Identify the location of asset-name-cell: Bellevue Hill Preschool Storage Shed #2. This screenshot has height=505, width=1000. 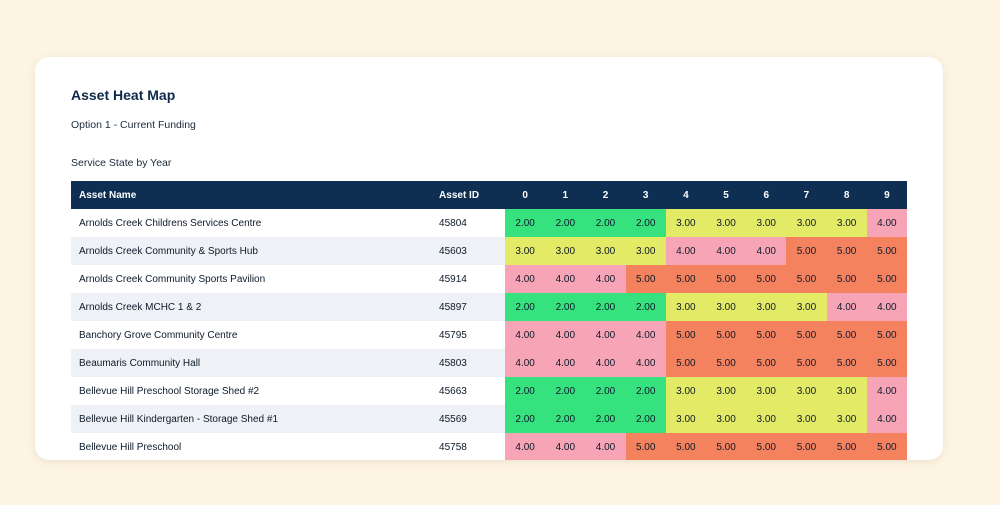
(169, 391).